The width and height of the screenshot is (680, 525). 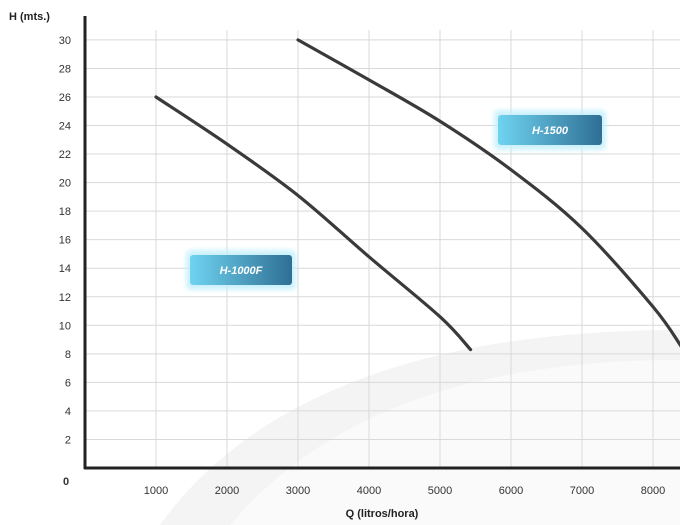 What do you see at coordinates (156, 491) in the screenshot?
I see `x-tick-label: 1000` at bounding box center [156, 491].